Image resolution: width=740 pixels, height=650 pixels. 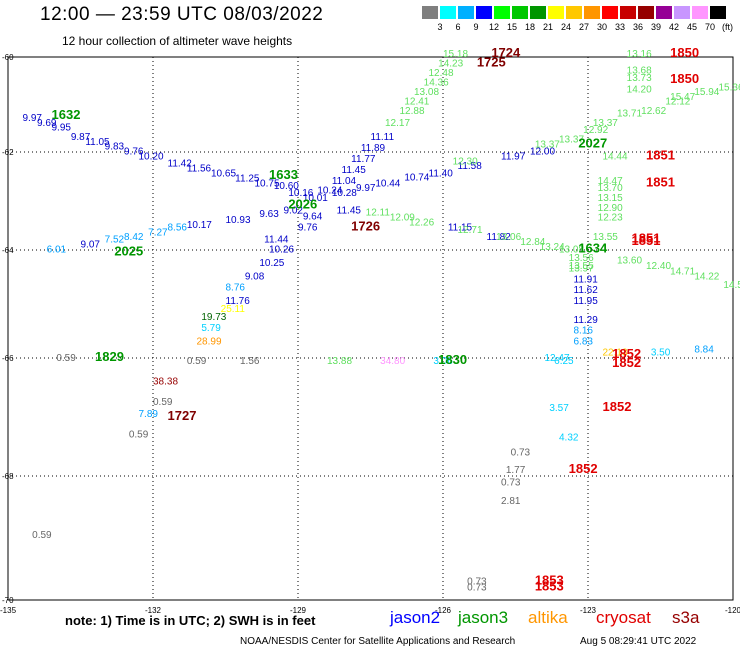 What do you see at coordinates (271, 263) in the screenshot?
I see `wave-height-value: 10.25` at bounding box center [271, 263].